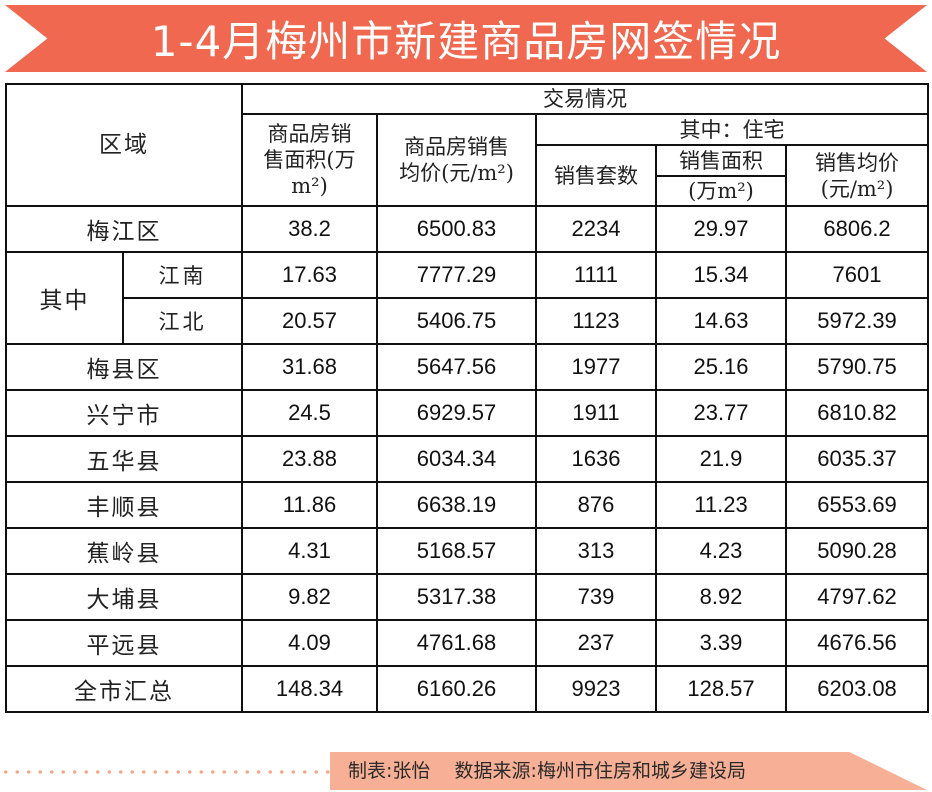 Image resolution: width=932 pixels, height=792 pixels. Describe the element at coordinates (309, 459) in the screenshot. I see `area-cell: 23.88` at that location.